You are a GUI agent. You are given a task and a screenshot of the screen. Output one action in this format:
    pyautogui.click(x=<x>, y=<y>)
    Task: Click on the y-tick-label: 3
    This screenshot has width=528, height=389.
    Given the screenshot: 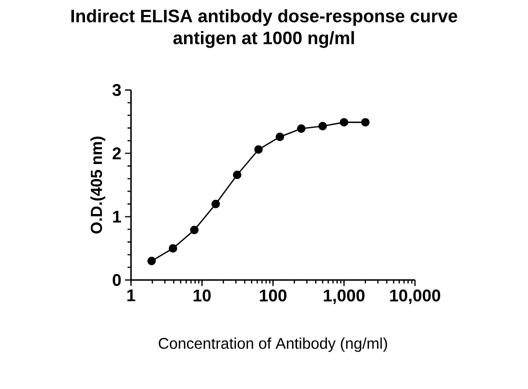 What is the action you would take?
    pyautogui.click(x=116, y=90)
    